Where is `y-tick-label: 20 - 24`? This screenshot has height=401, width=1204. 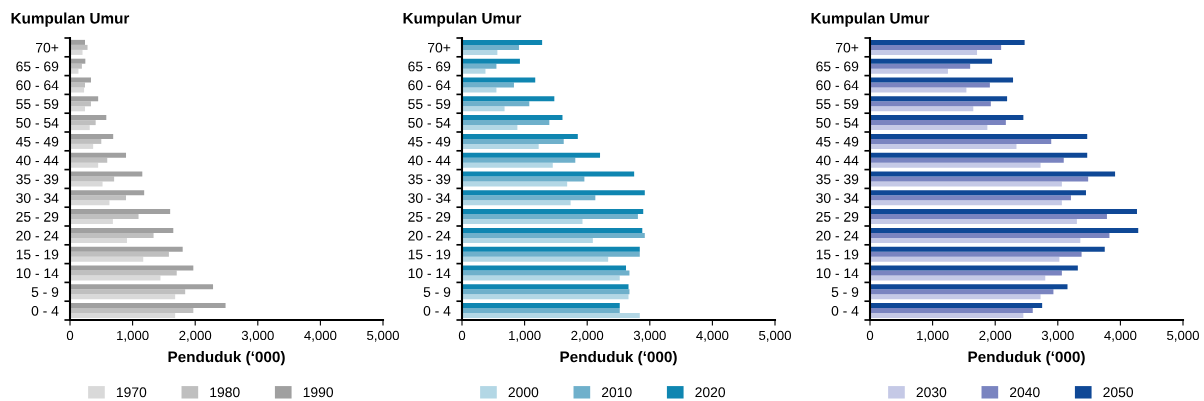
y-tick-label: 20 - 24 is located at coordinates (429, 235).